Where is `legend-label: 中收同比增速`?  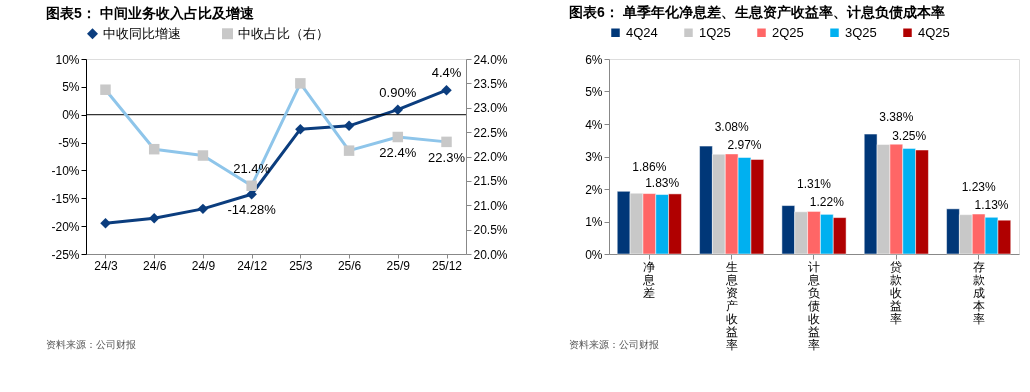 legend-label: 中收同比增速 is located at coordinates (142, 33).